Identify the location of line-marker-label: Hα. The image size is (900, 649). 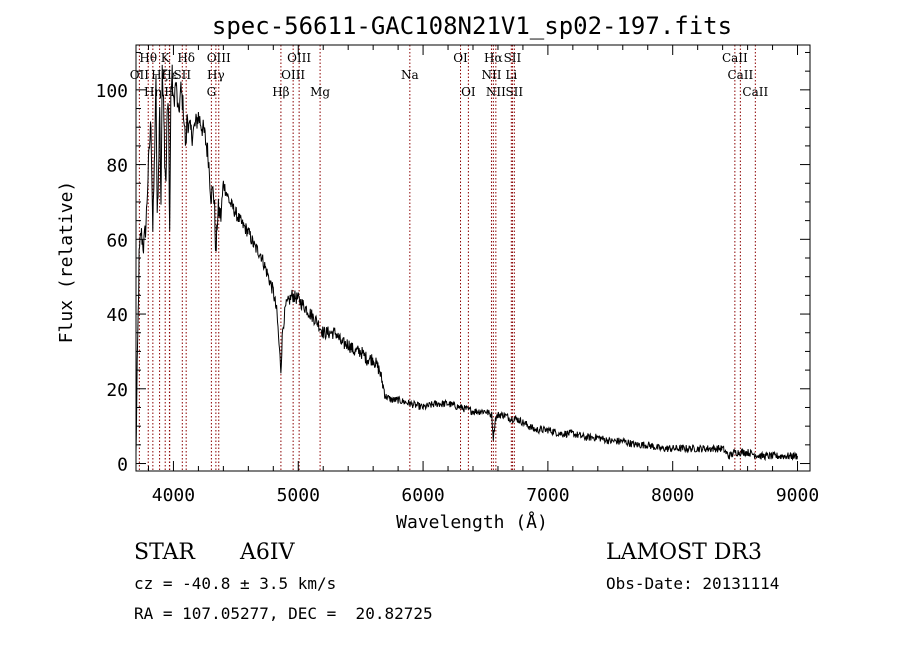
(493, 58).